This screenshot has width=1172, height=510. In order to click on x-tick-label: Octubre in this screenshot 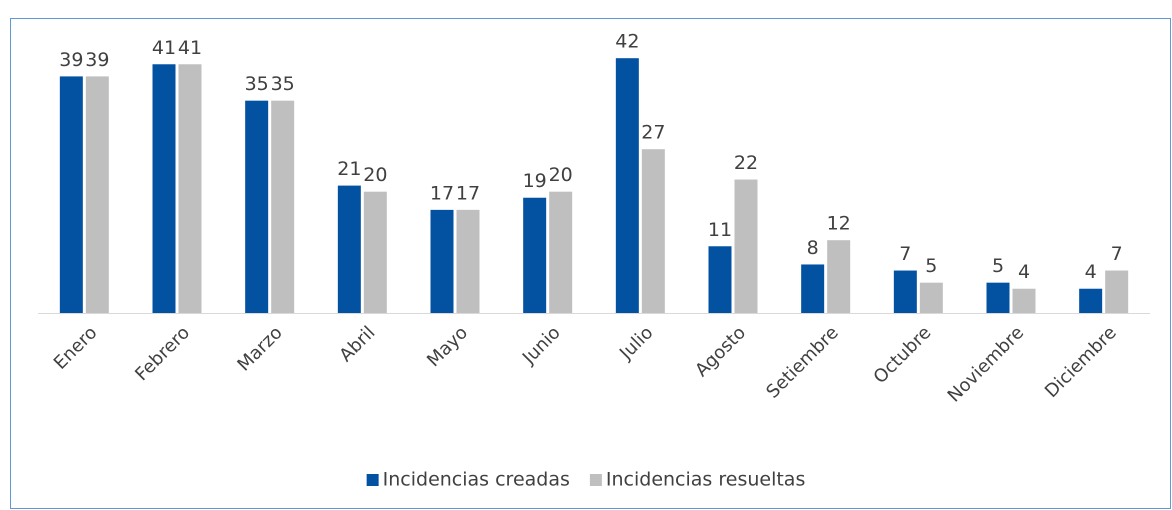, I will do `click(903, 355)`.